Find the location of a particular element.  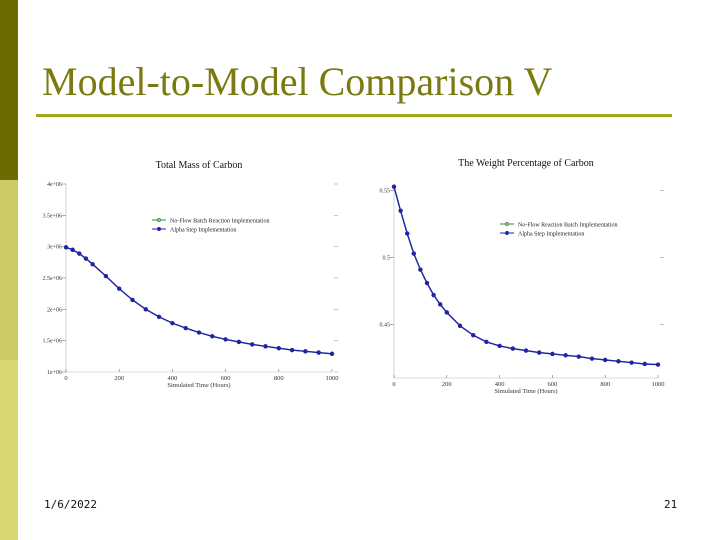

sidebar-band-top is located at coordinates (9, 90).